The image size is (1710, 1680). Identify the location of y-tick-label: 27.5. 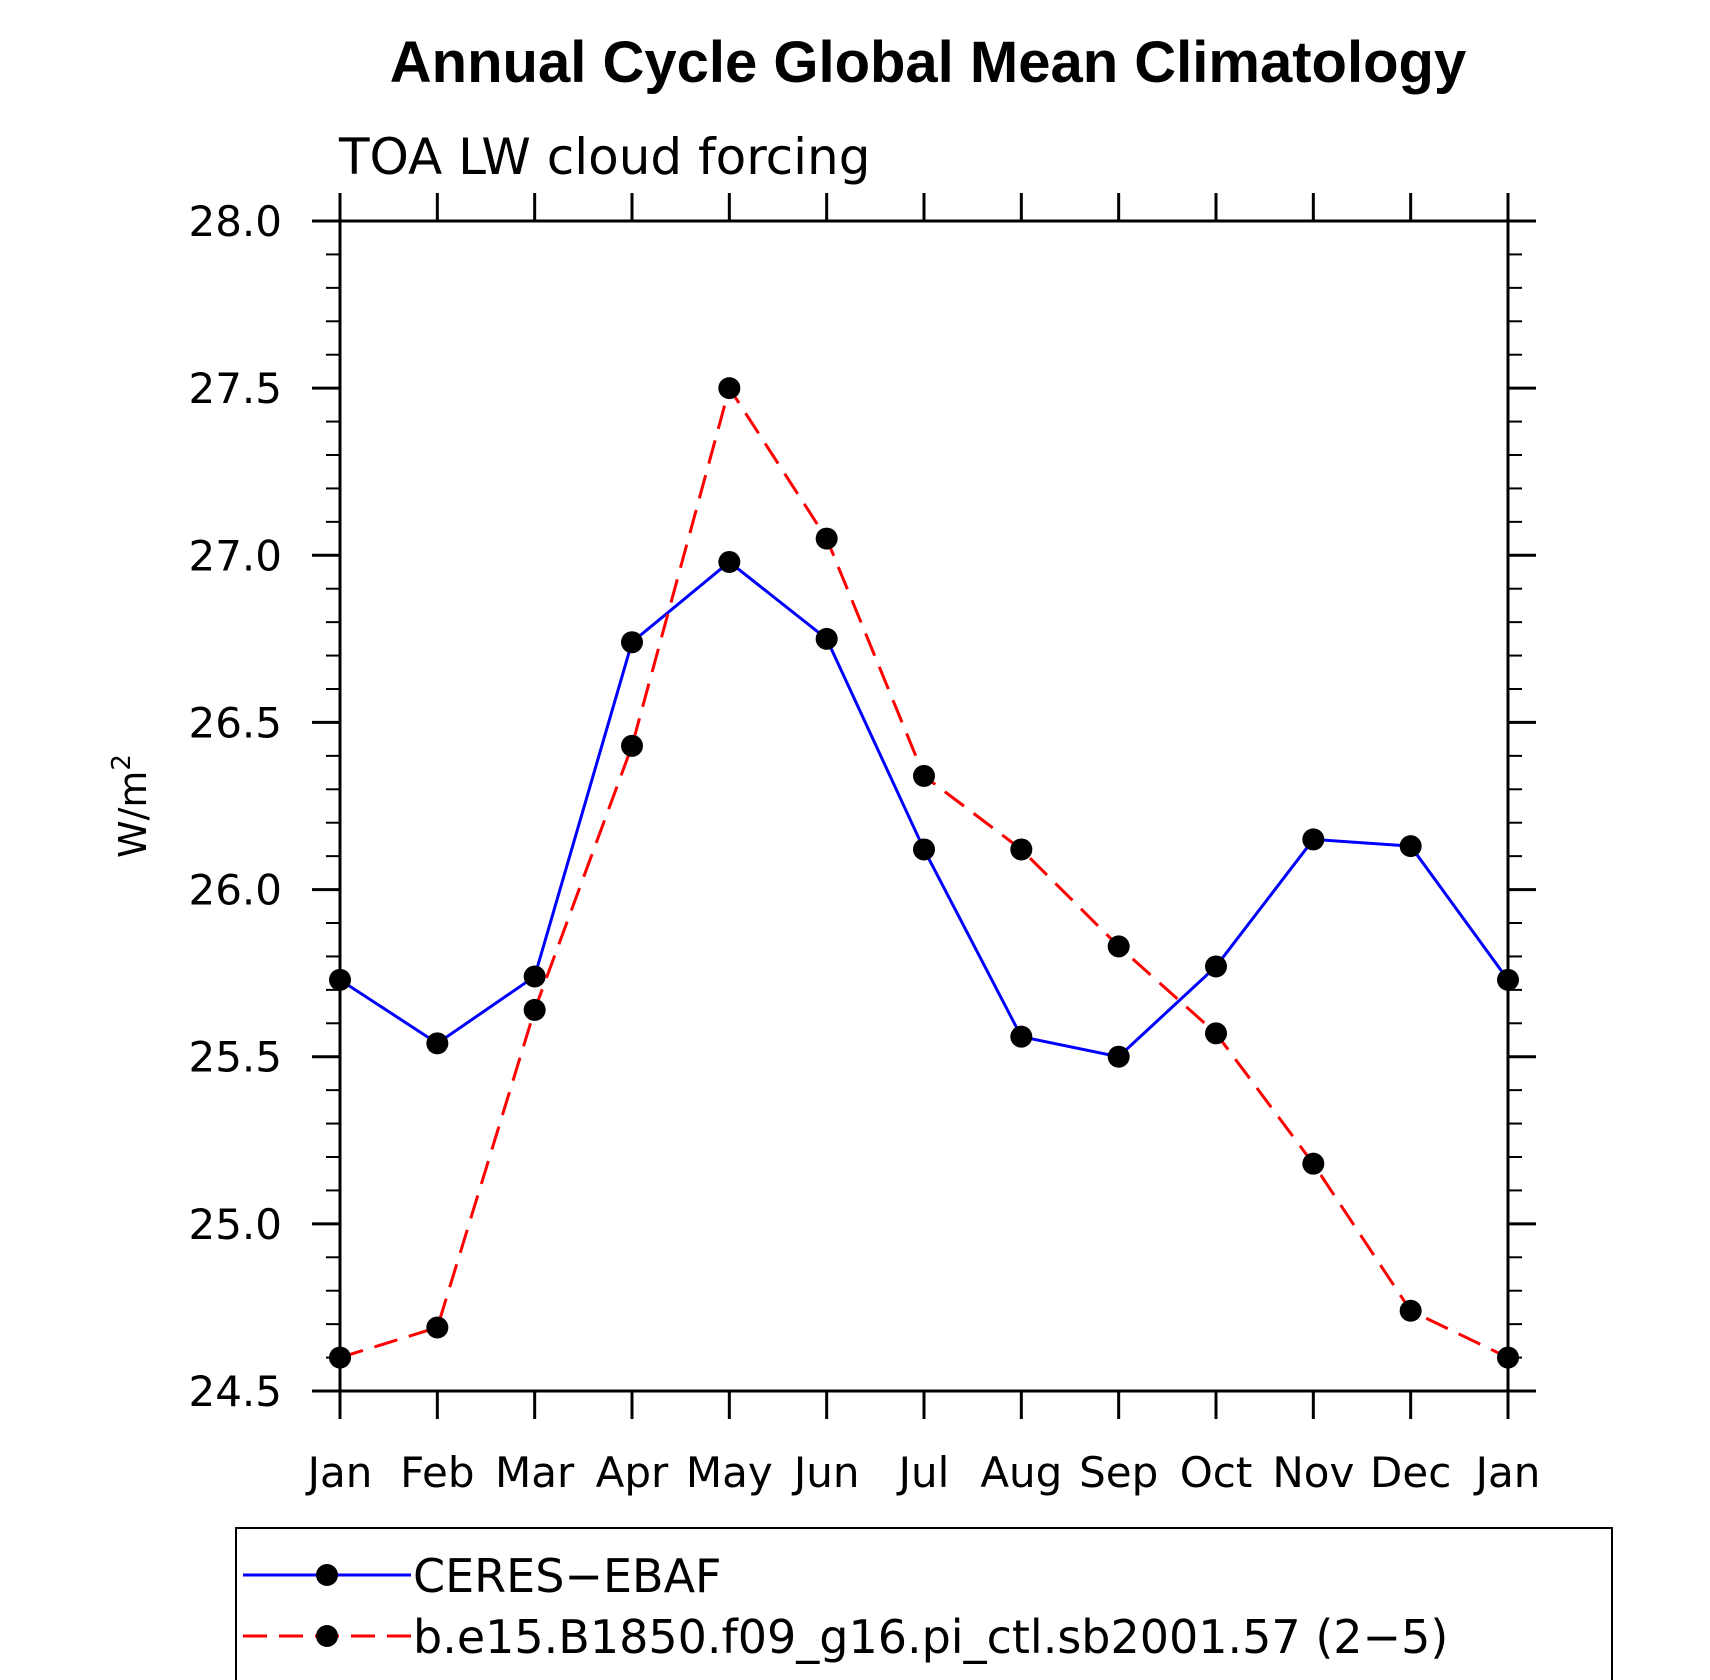
(235, 388).